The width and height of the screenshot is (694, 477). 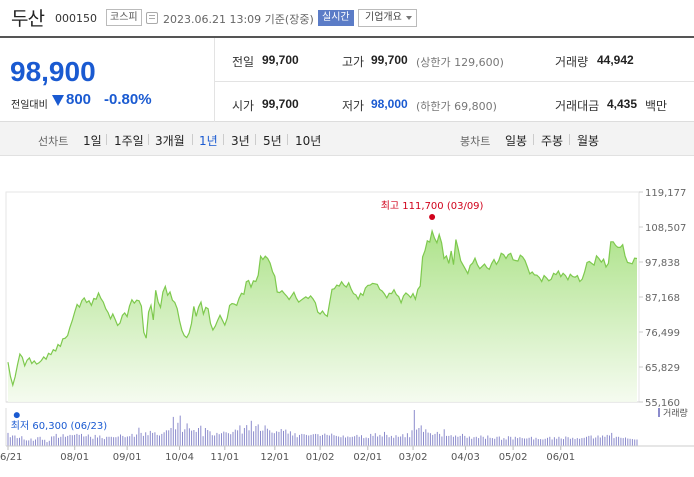 I want to click on realtime-badge: 실시간, so click(x=336, y=18).